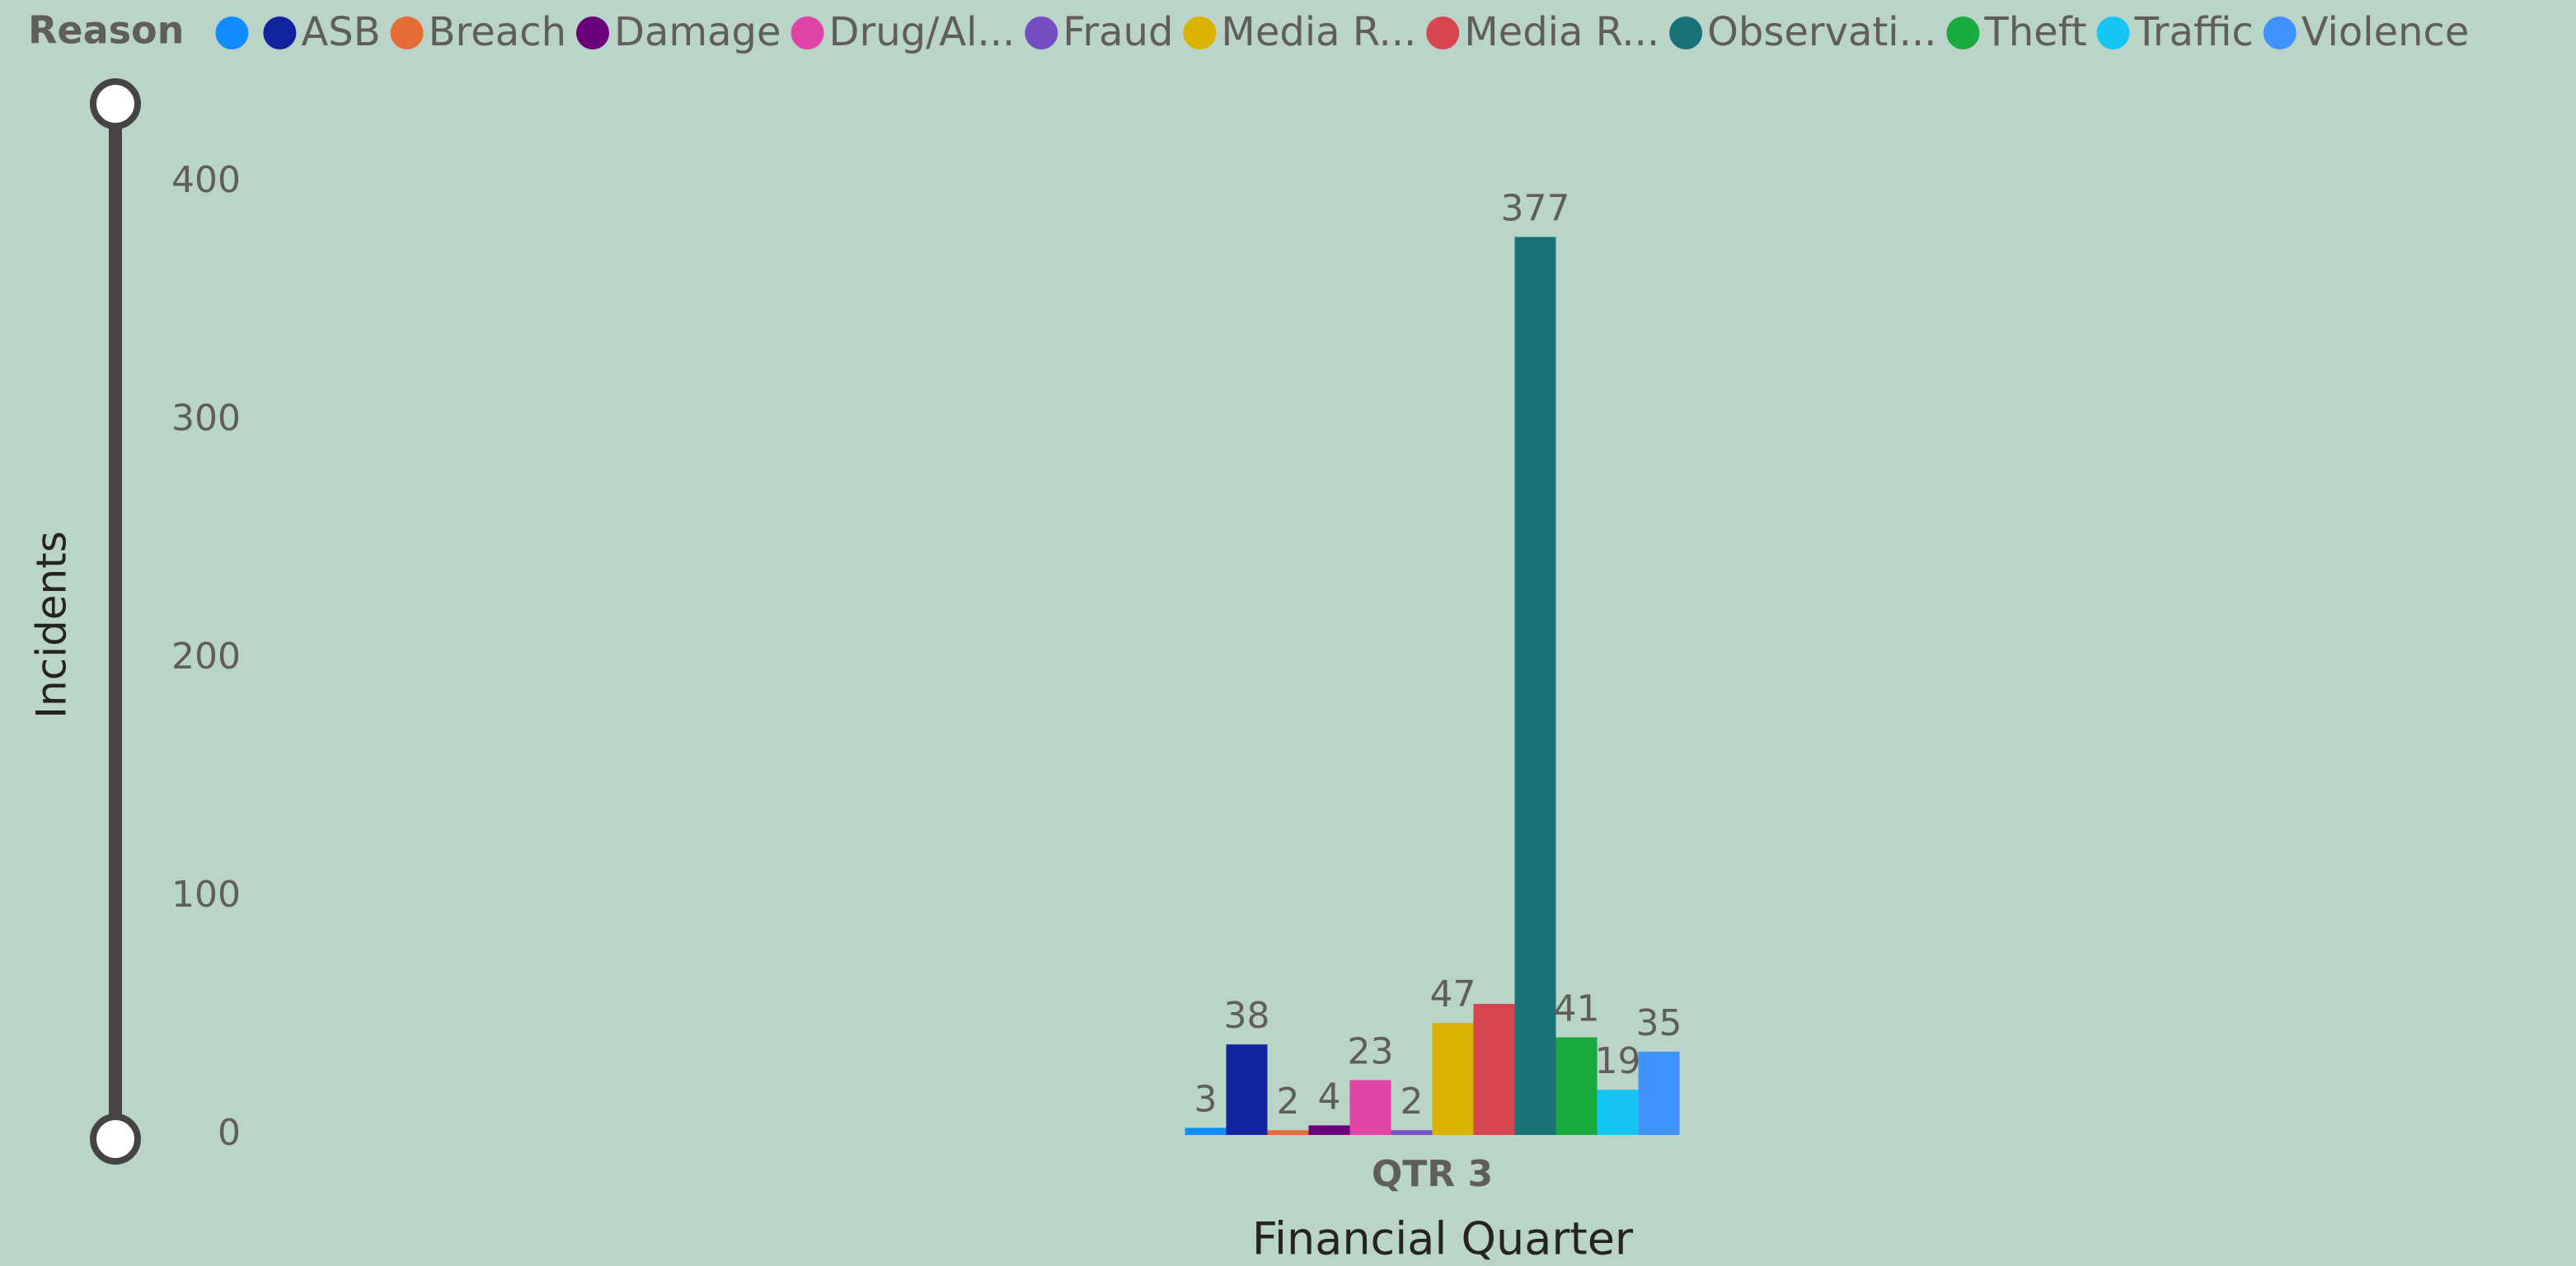 This screenshot has height=1266, width=2576. Describe the element at coordinates (698, 32) in the screenshot. I see `legend-label: Damage` at that location.